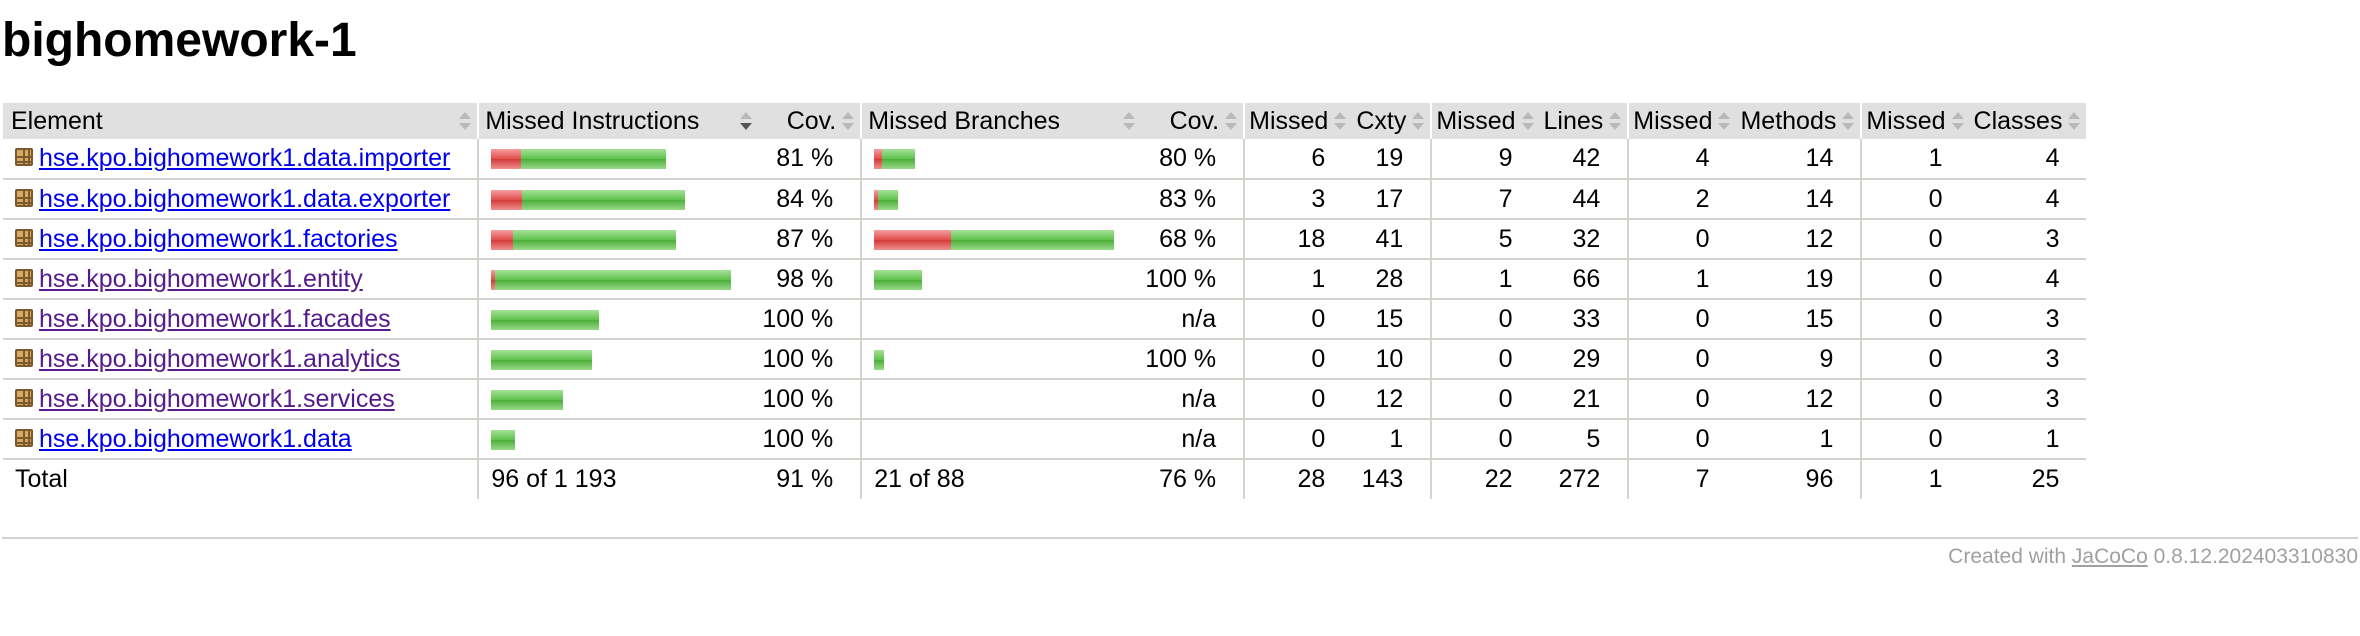 The width and height of the screenshot is (2360, 636). Describe the element at coordinates (1799, 121) in the screenshot. I see `column-header-methods: Methods` at that location.